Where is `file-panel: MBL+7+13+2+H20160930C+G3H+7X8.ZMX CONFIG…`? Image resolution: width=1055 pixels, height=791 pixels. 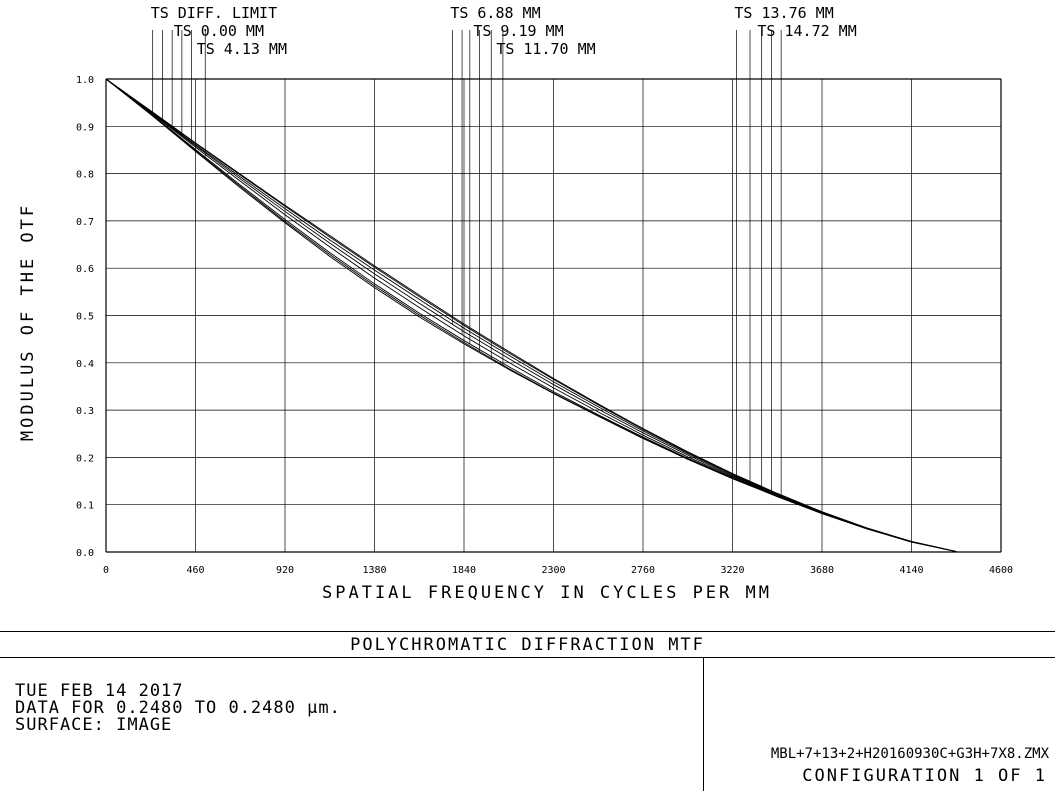 file-panel: MBL+7+13+2+H20160930C+G3H+7X8.ZMX CONFIG… is located at coordinates (879, 724).